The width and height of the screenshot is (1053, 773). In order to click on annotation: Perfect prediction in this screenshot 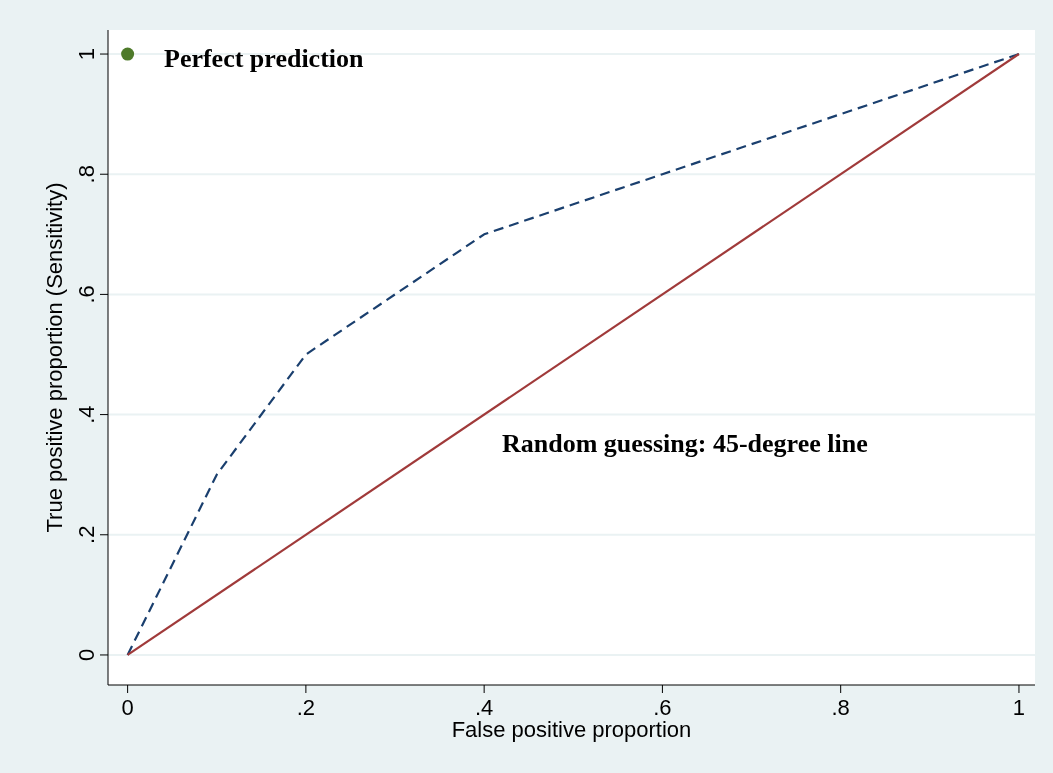, I will do `click(264, 58)`.